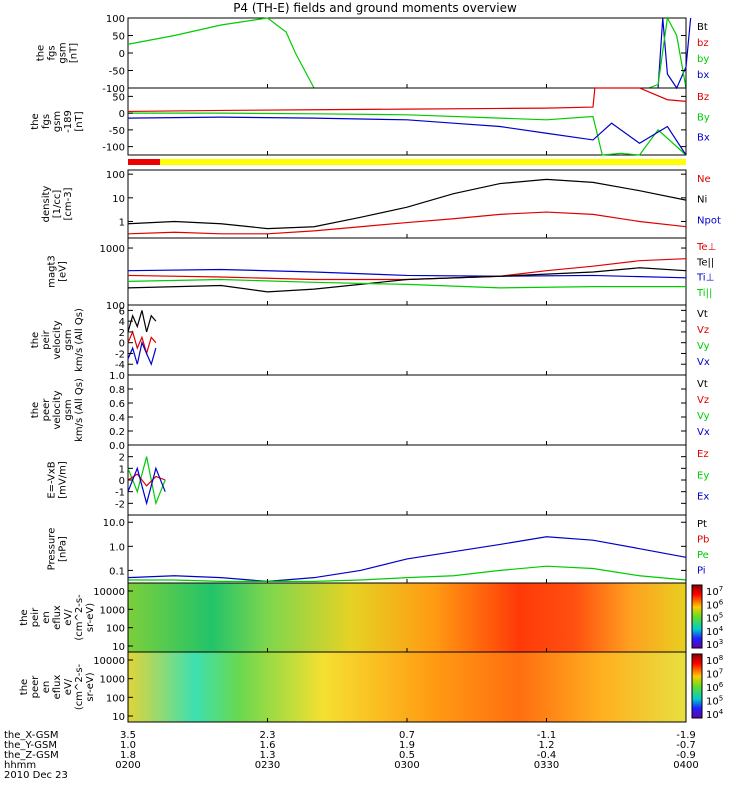 This screenshot has width=750, height=800. I want to click on xaxis-value: 1.8, so click(128, 755).